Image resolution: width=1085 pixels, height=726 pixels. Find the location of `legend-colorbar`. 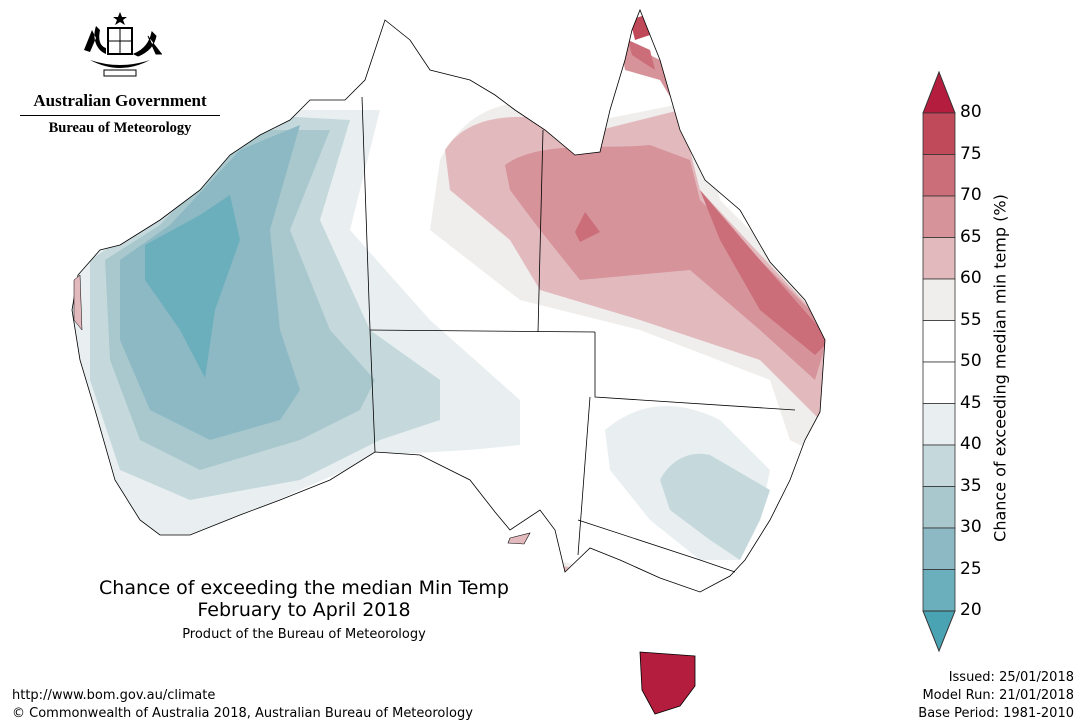

legend-colorbar is located at coordinates (939, 361).